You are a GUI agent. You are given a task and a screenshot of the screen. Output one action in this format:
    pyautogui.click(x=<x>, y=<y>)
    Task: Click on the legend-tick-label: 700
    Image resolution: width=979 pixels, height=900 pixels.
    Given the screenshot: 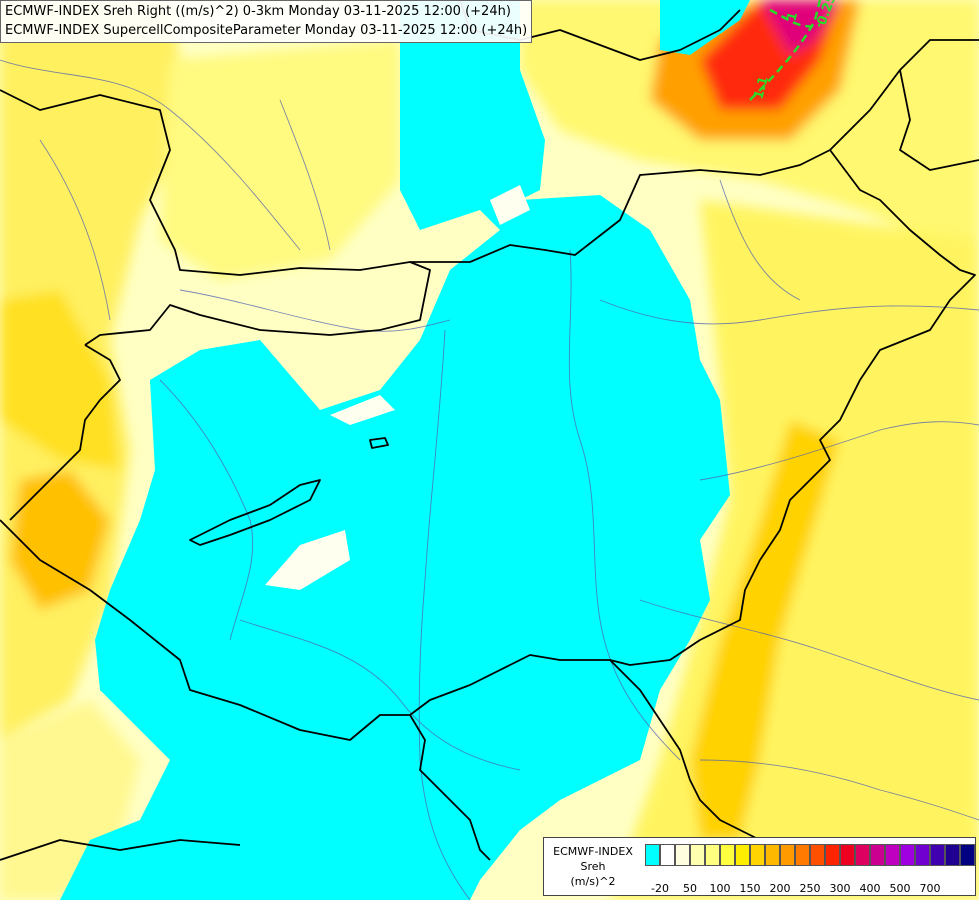 What is the action you would take?
    pyautogui.click(x=930, y=888)
    